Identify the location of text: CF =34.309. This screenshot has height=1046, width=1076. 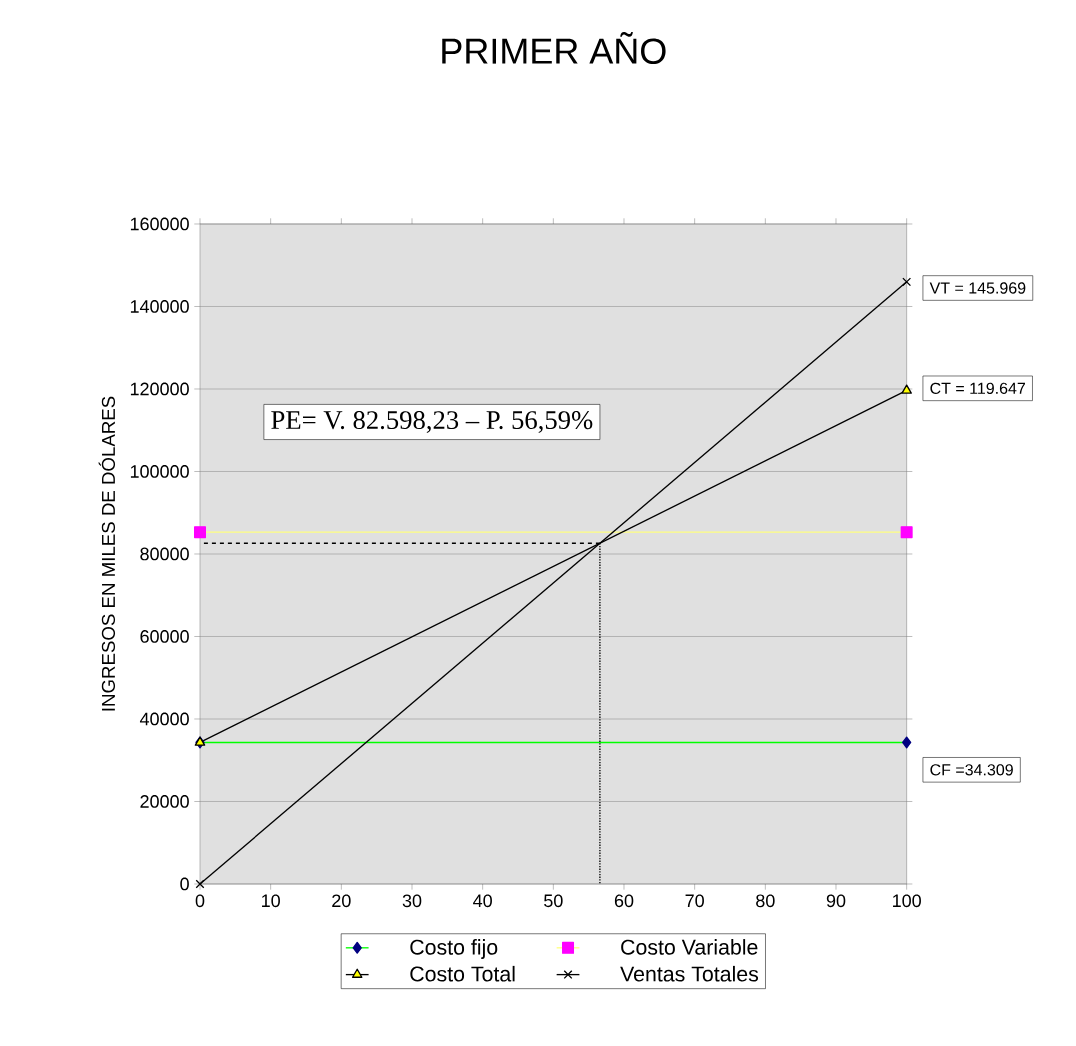
(971, 770).